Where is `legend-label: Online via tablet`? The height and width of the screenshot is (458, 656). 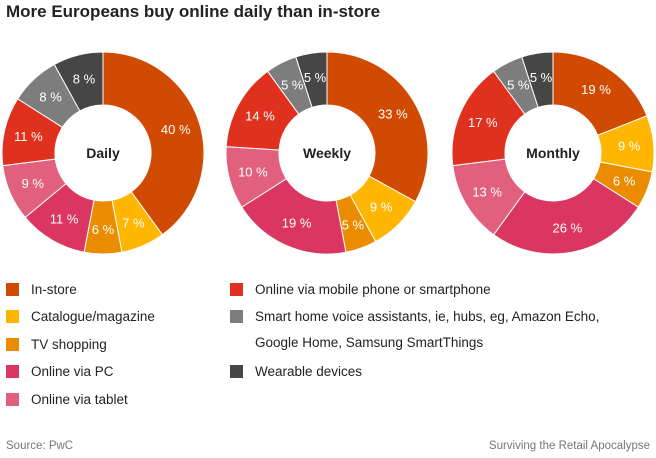
legend-label: Online via tablet is located at coordinates (79, 399).